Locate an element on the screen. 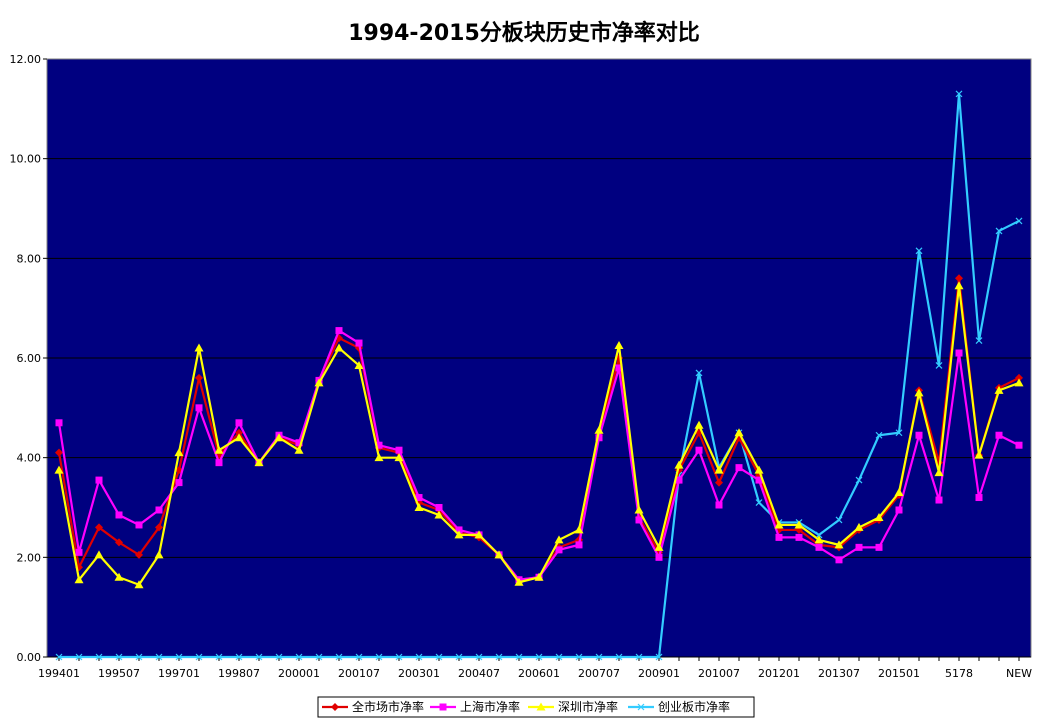  legend: 全市场市净率 上海市净率 深圳市净率 创业板市净率 is located at coordinates (536, 707).